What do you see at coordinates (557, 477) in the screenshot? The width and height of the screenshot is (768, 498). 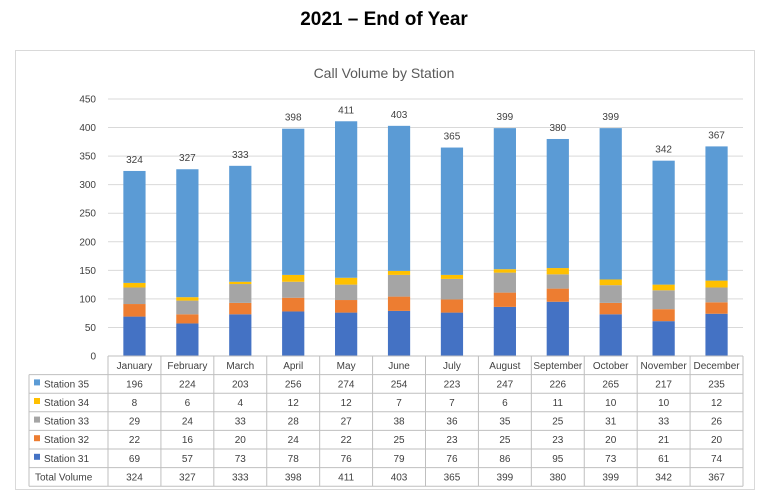 I see `table-cell: 380` at bounding box center [557, 477].